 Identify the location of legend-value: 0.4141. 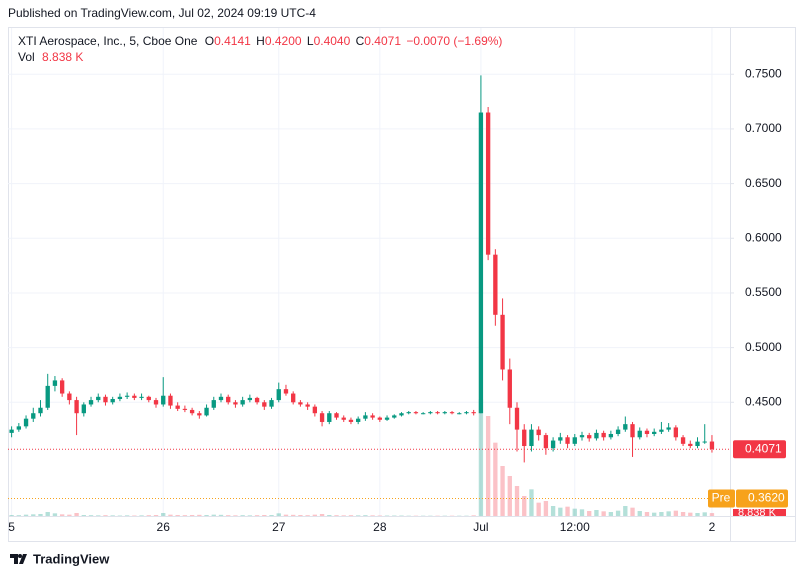
(232, 41).